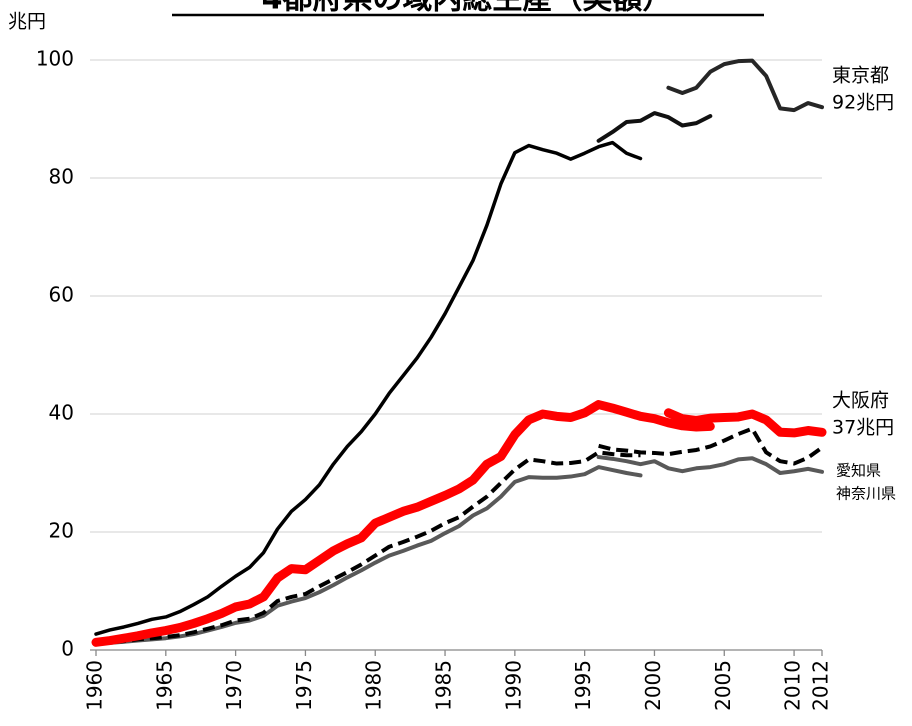 This screenshot has height=726, width=912. Describe the element at coordinates (61, 531) in the screenshot. I see `y-tick-label: 20` at that location.